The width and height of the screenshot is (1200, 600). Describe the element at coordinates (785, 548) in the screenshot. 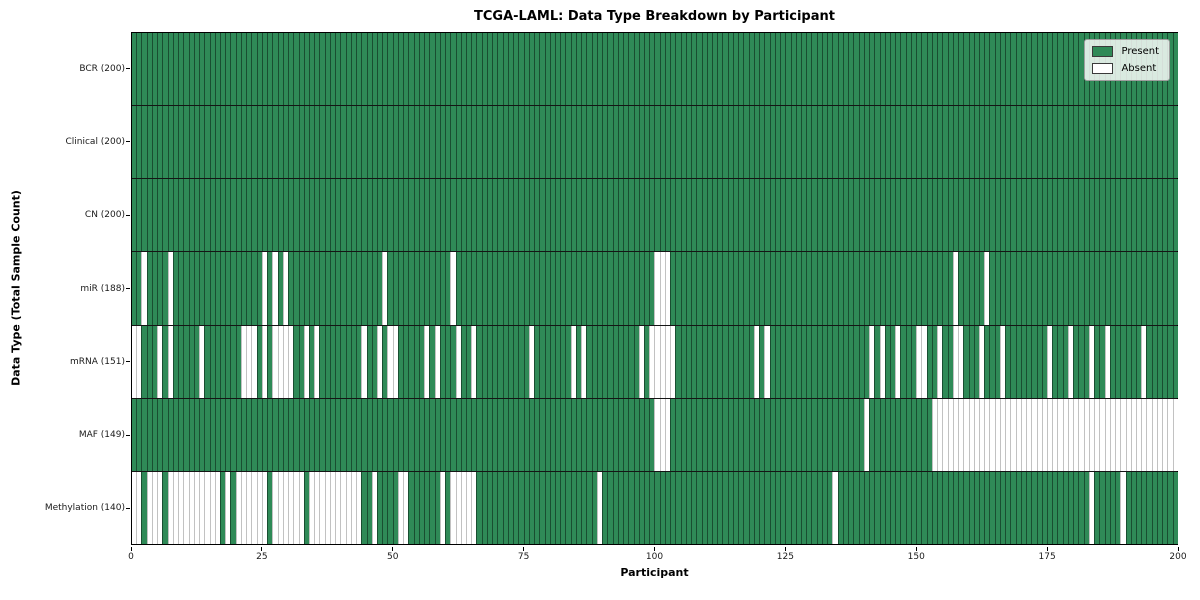

I see `x-tick-mark` at that location.